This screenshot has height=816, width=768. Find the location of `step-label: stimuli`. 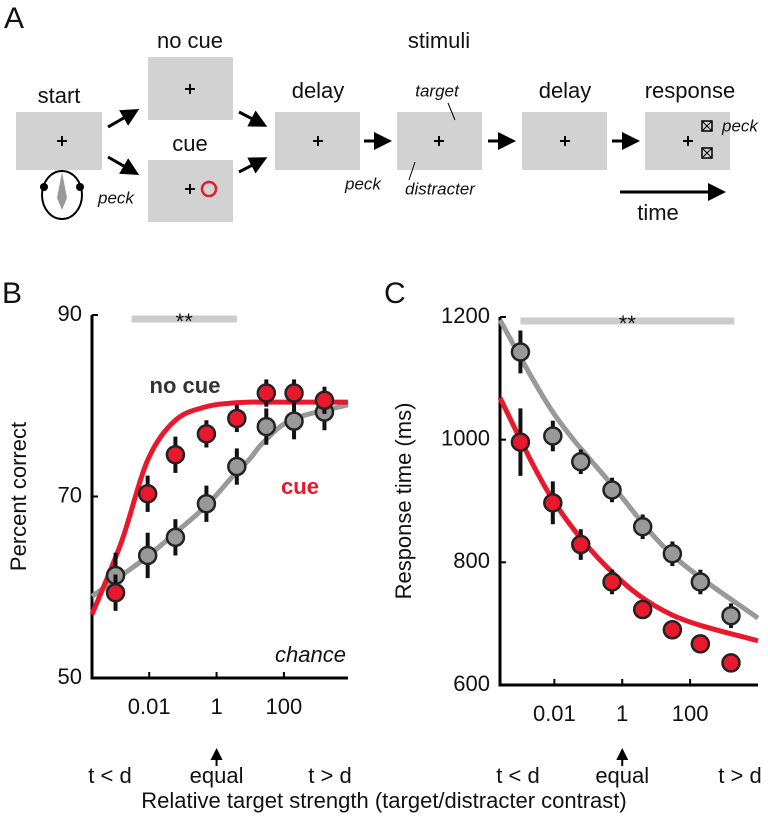

step-label: stimuli is located at coordinates (439, 40).